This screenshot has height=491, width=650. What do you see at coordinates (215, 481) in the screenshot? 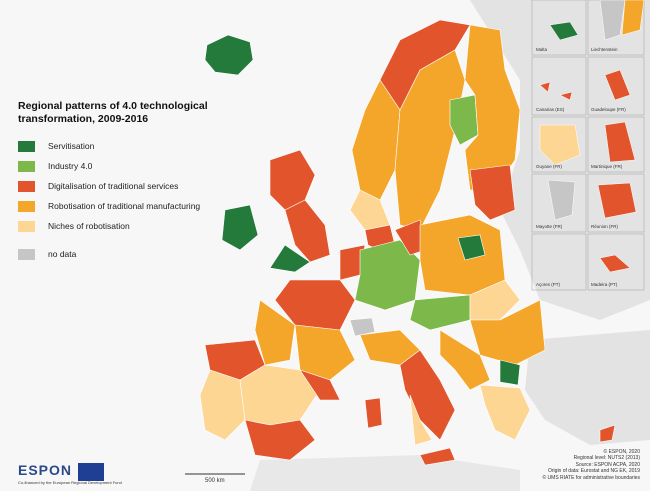
I see `scale-label: 500 km` at bounding box center [215, 481].